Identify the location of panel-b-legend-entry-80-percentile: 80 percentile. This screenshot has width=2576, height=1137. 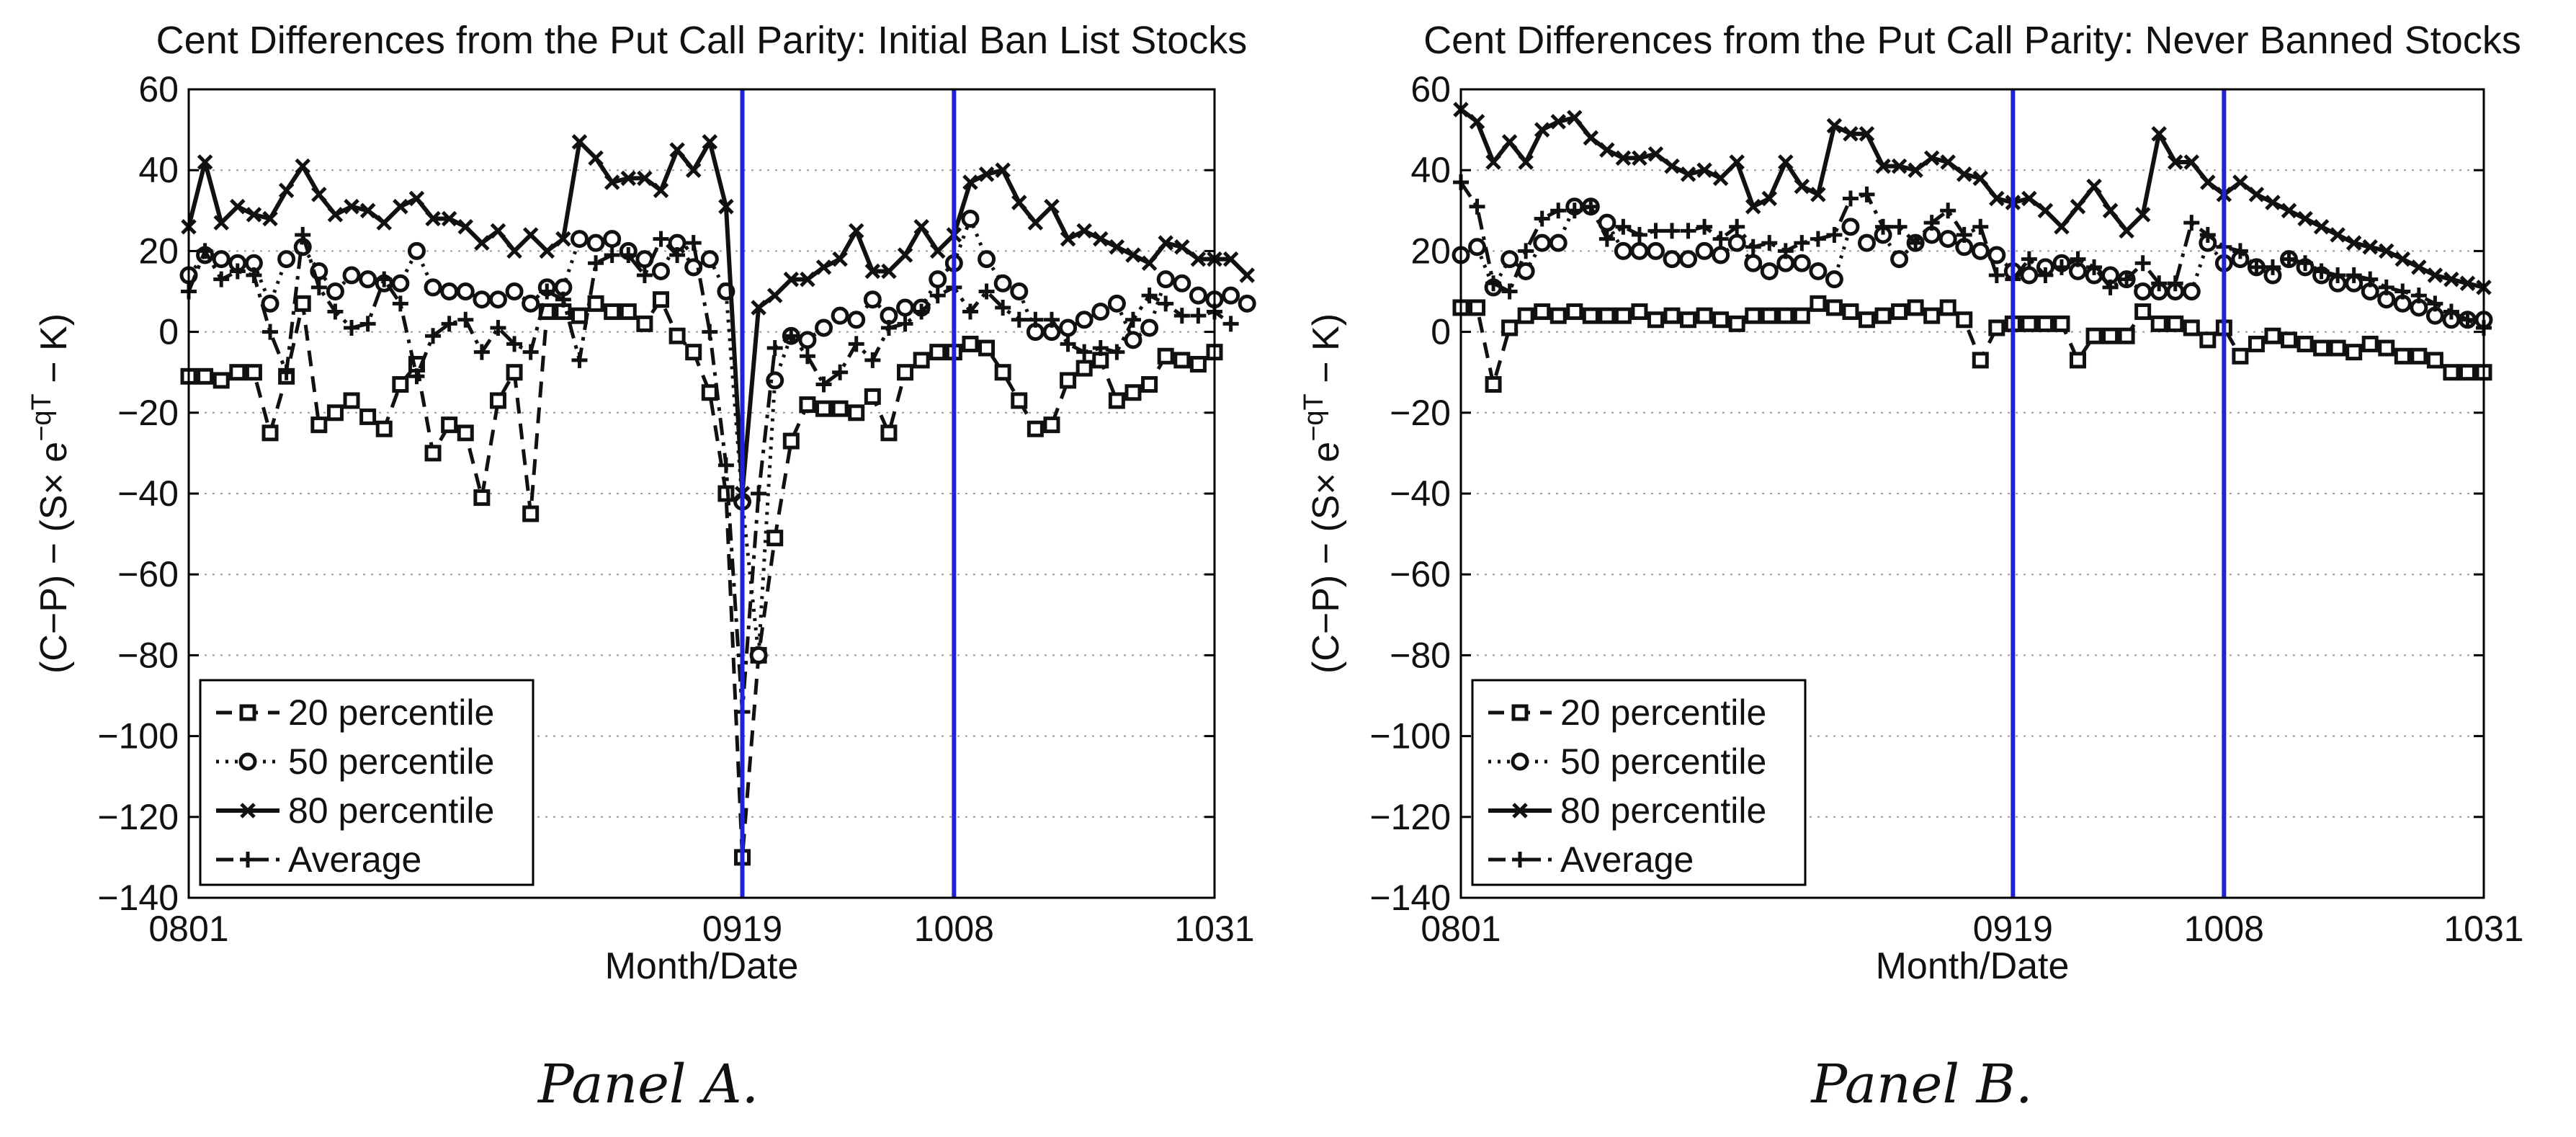
(1627, 810).